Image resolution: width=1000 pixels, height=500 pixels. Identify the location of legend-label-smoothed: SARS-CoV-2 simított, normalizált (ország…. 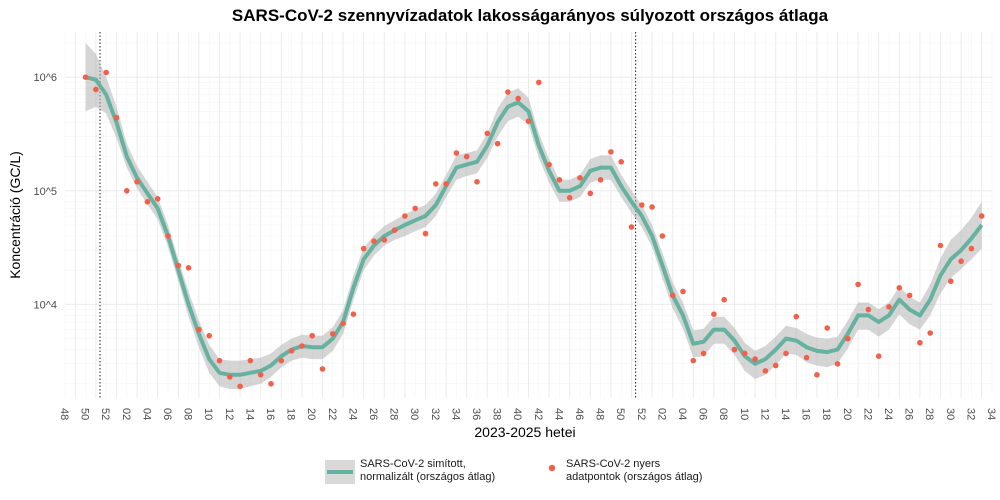
(428, 470).